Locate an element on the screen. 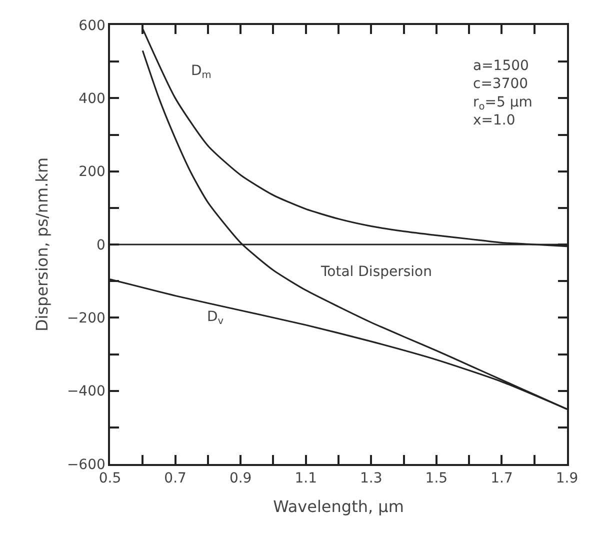  y-tick-label: 400 is located at coordinates (92, 99).